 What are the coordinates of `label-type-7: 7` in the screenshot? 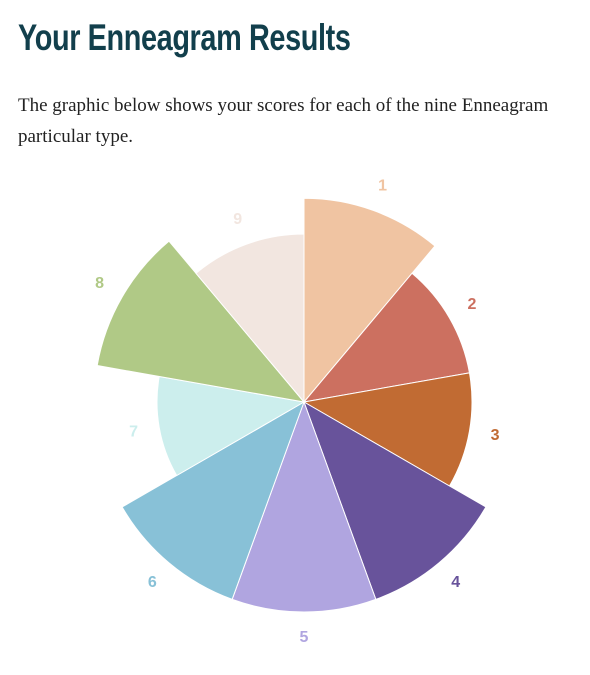 It's located at (133, 431).